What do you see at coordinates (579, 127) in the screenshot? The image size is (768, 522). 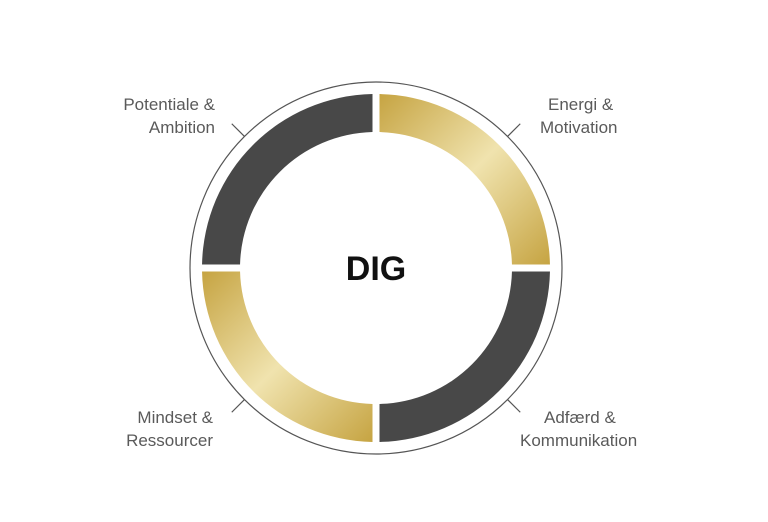 I see `label-line: Motivation` at bounding box center [579, 127].